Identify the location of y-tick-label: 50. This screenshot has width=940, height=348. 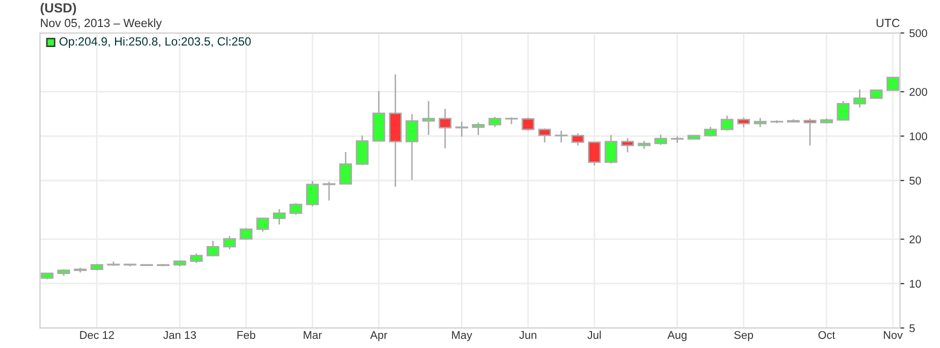
(915, 180).